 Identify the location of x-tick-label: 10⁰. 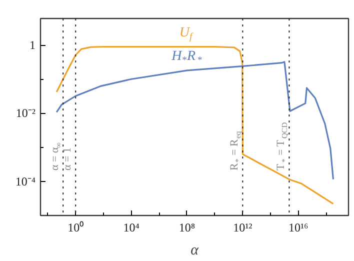
(76, 227).